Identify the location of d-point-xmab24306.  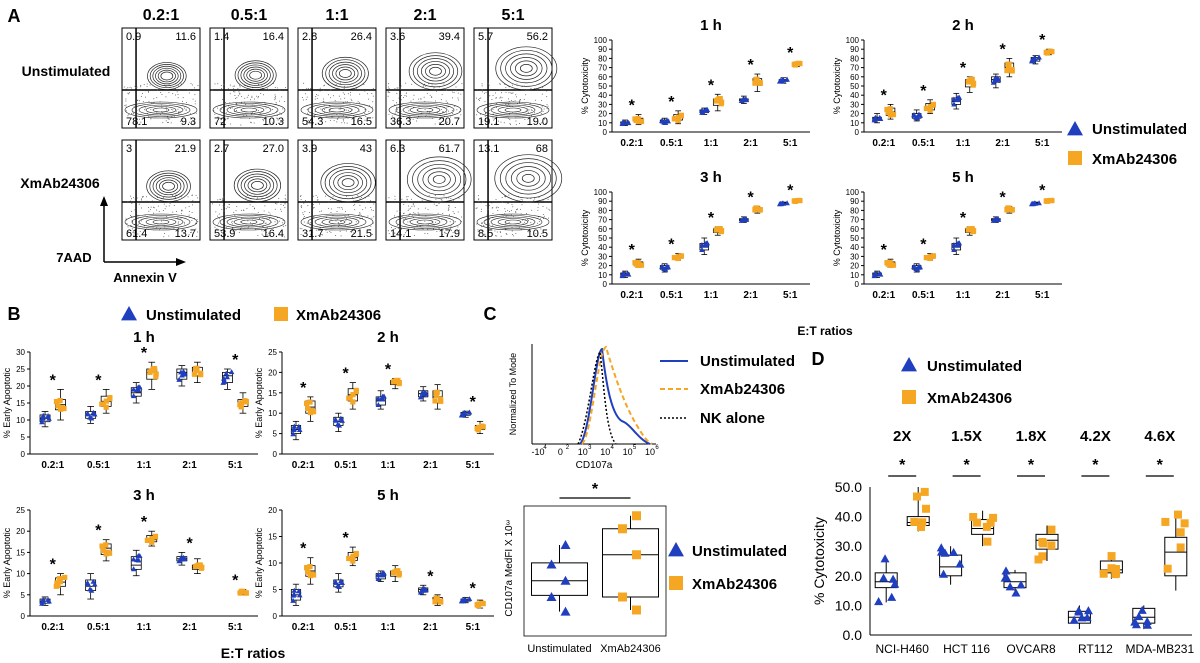
(1184, 523).